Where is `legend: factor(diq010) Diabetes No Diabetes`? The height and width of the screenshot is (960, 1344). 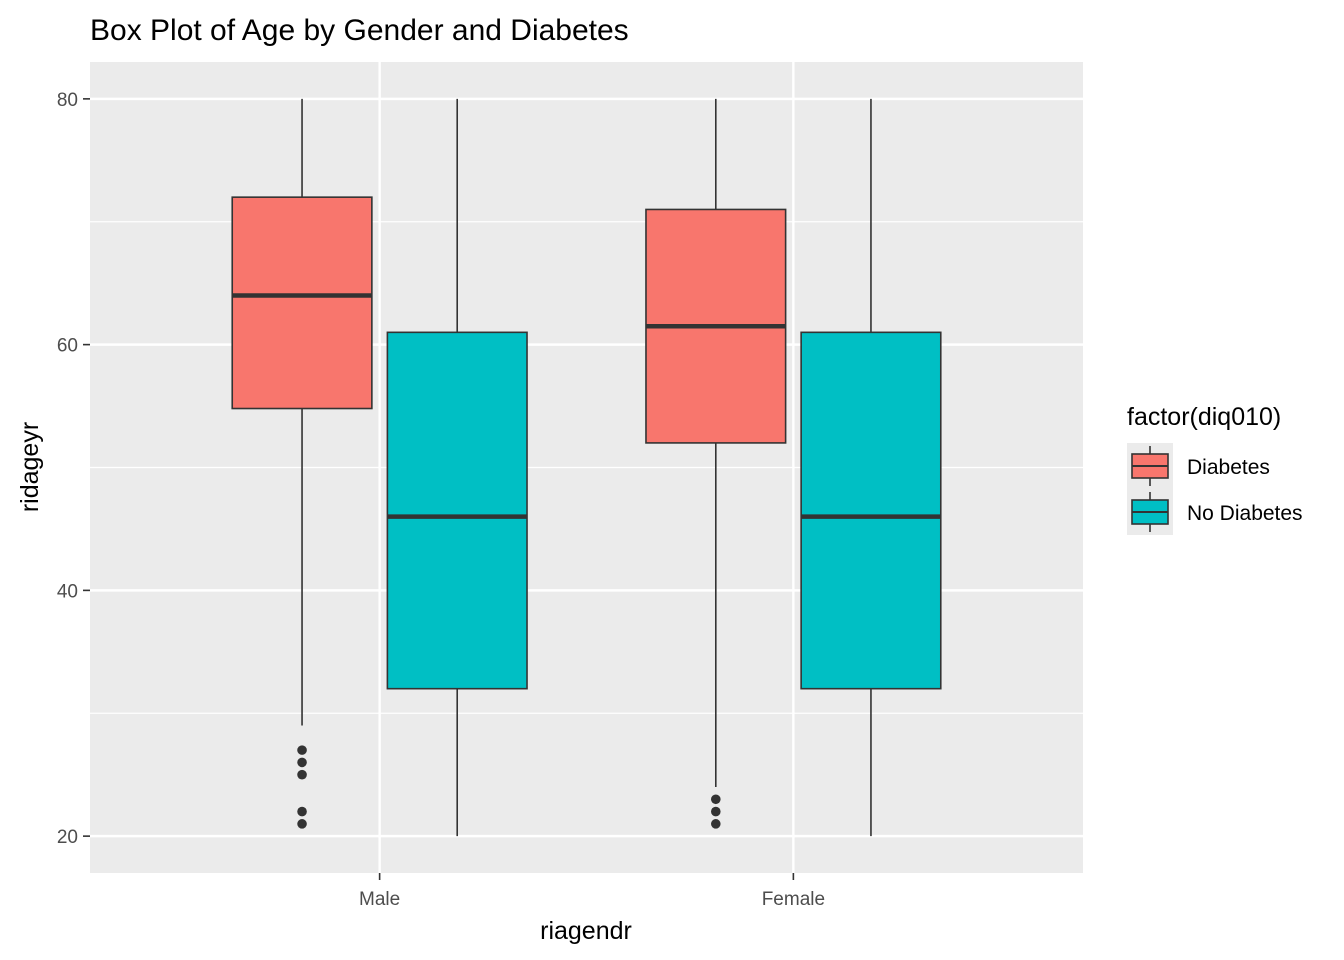 legend: factor(diq010) Diabetes No Diabetes is located at coordinates (1215, 469).